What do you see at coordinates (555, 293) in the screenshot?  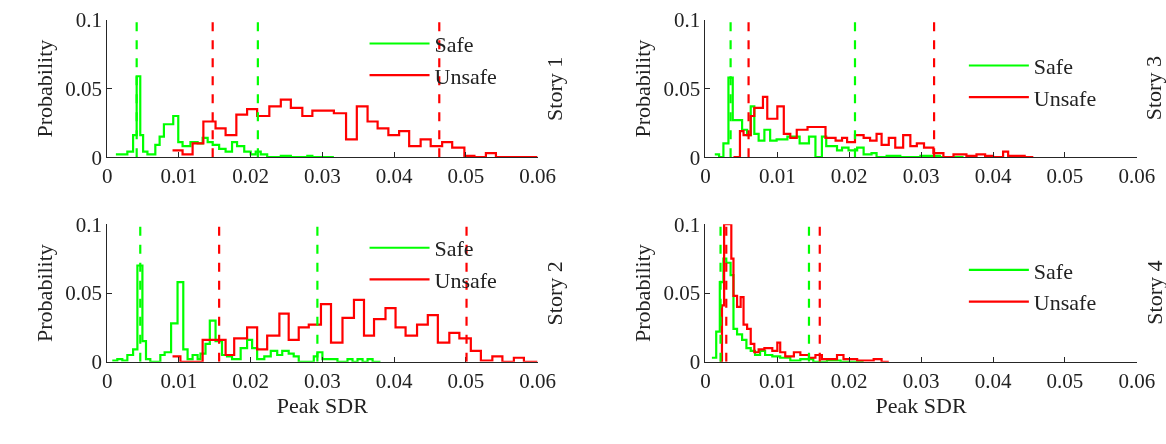 I see `text: Story 2` at bounding box center [555, 293].